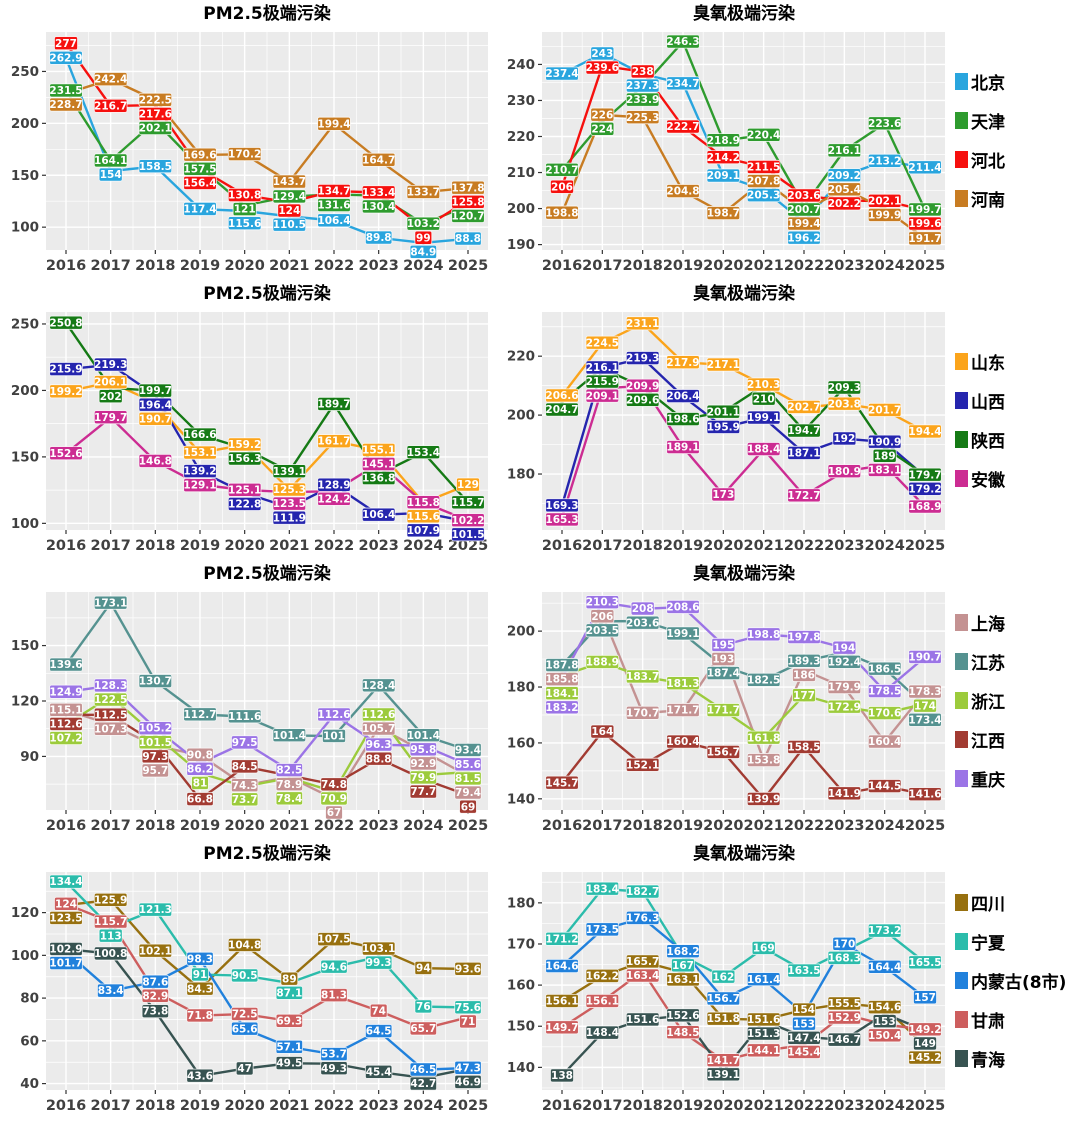  What do you see at coordinates (924, 210) in the screenshot?
I see `data-label: 199.7` at bounding box center [924, 210].